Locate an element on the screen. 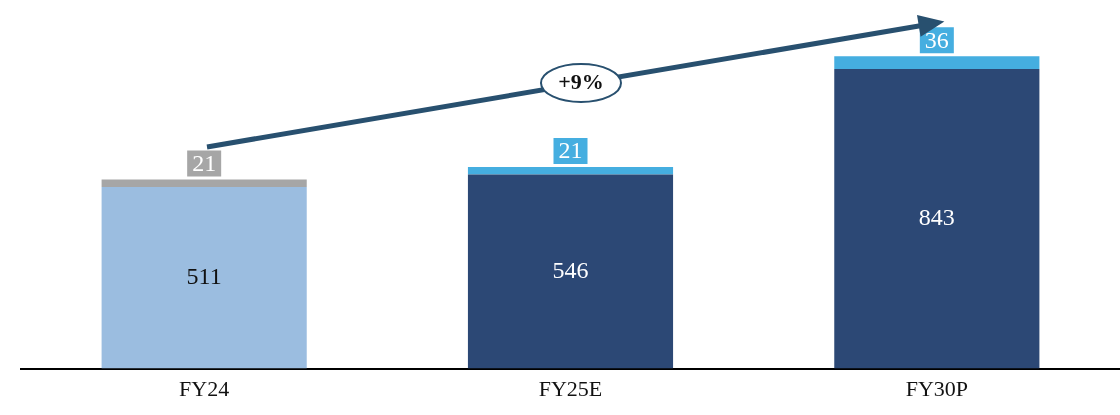 The width and height of the screenshot is (1120, 415). x-tick-label: FY25E is located at coordinates (570, 388).